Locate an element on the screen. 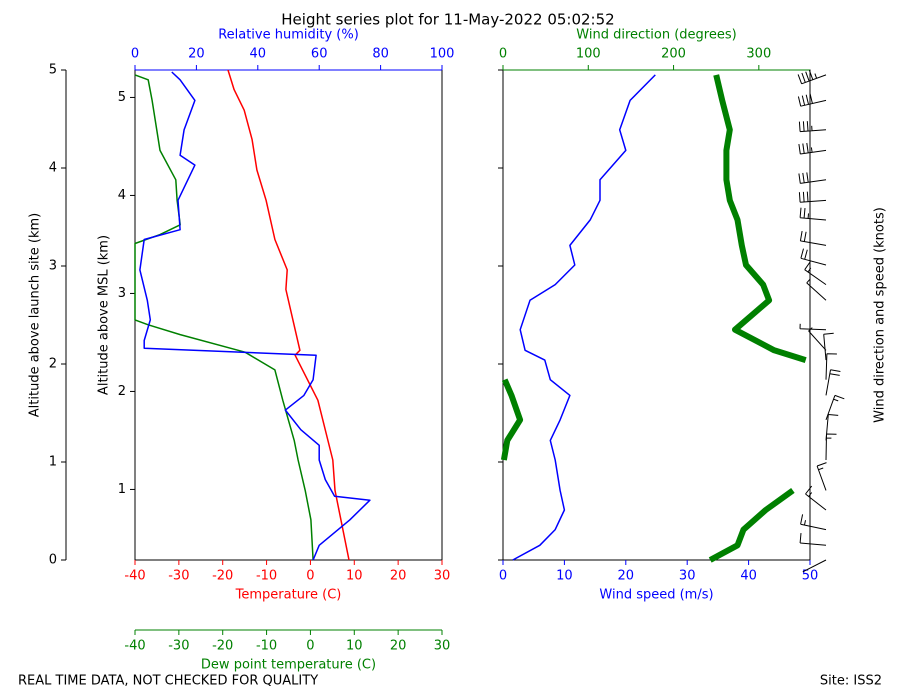  x-tick-label: 50 is located at coordinates (810, 576).